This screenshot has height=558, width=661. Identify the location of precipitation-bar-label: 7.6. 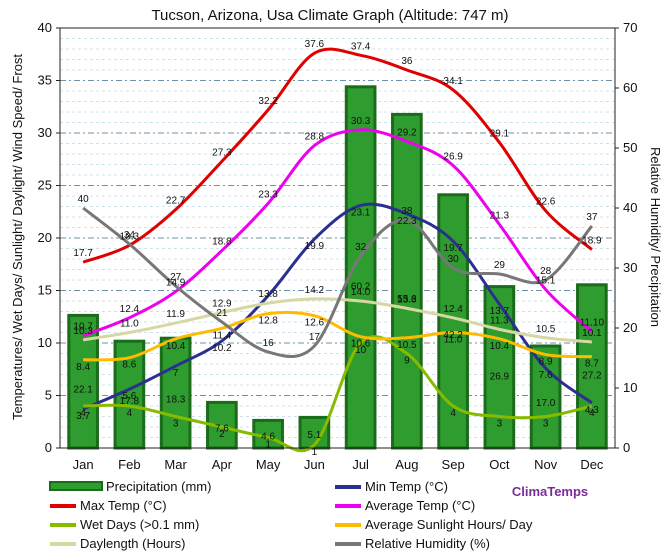
(222, 428).